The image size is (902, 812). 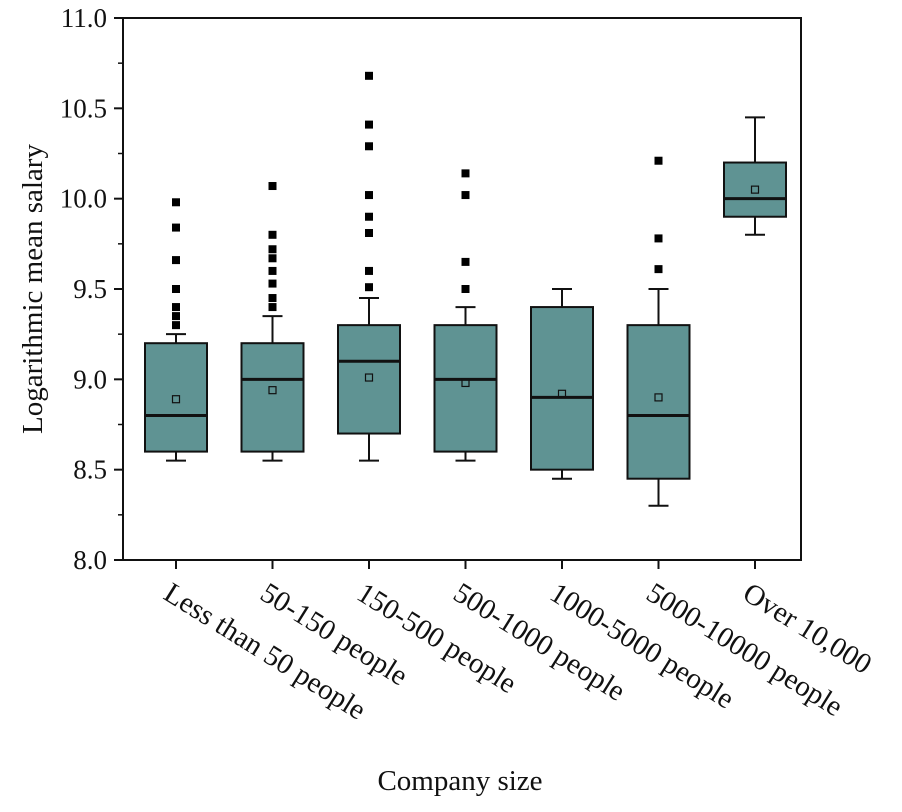 I want to click on y-tick-label: 9.5, so click(x=90, y=289).